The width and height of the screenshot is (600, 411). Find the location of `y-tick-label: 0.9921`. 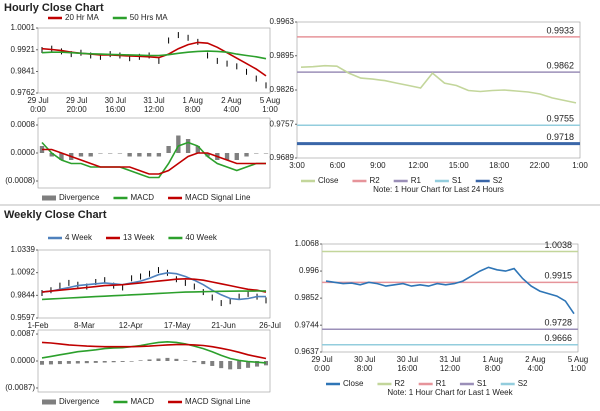

y-tick-label: 0.9921 is located at coordinates (23, 49).